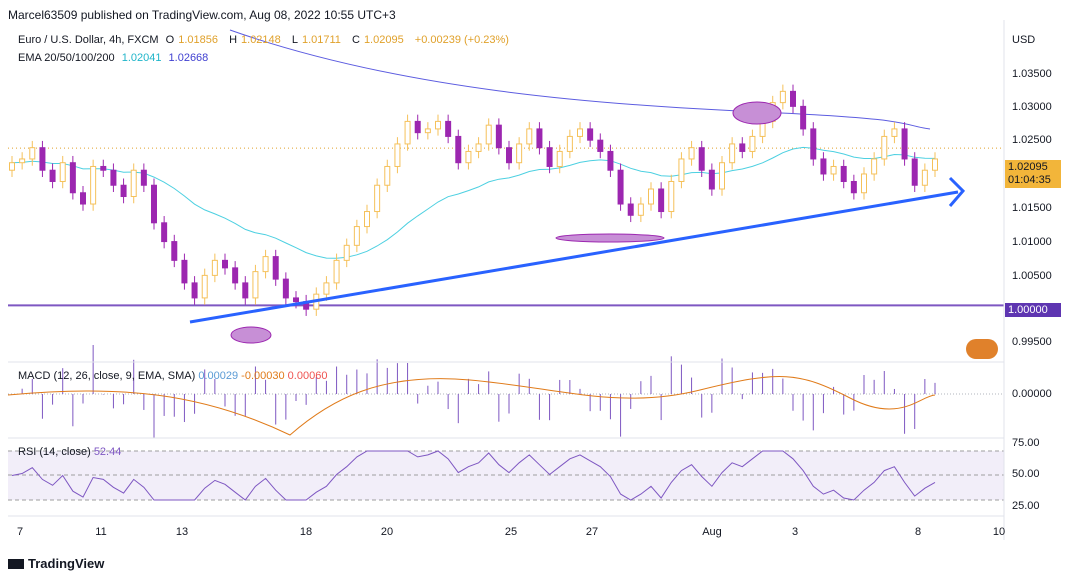  What do you see at coordinates (712, 532) in the screenshot?
I see `x-tick: Aug` at bounding box center [712, 532].